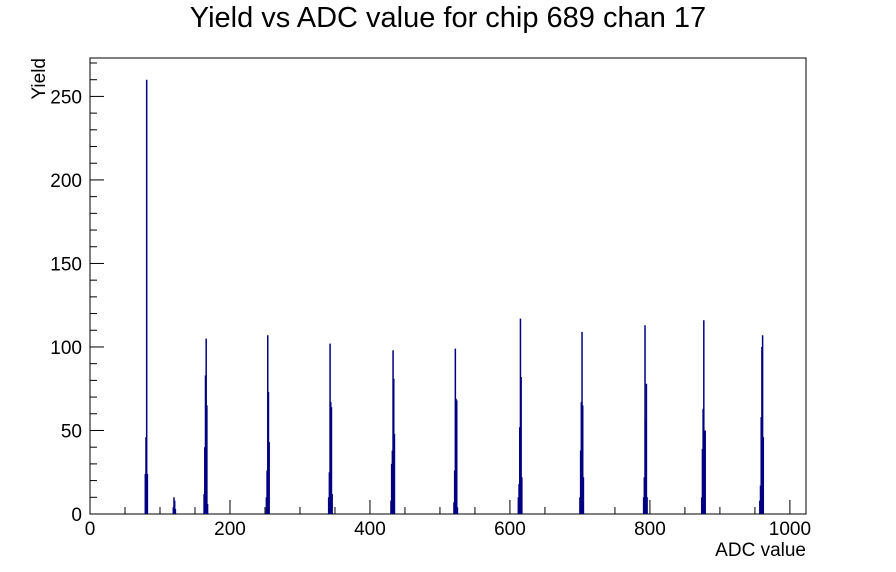 This screenshot has height=572, width=896. What do you see at coordinates (90, 529) in the screenshot?
I see `x-tick-label: 0` at bounding box center [90, 529].